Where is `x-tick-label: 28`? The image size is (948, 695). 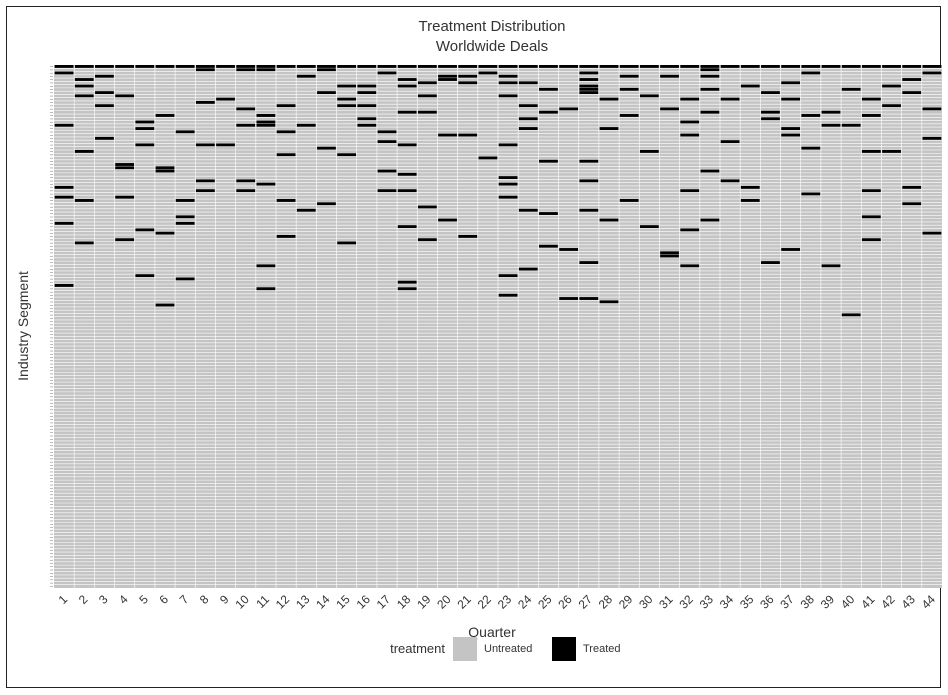
x-tick-label: 28 is located at coordinates (606, 602).